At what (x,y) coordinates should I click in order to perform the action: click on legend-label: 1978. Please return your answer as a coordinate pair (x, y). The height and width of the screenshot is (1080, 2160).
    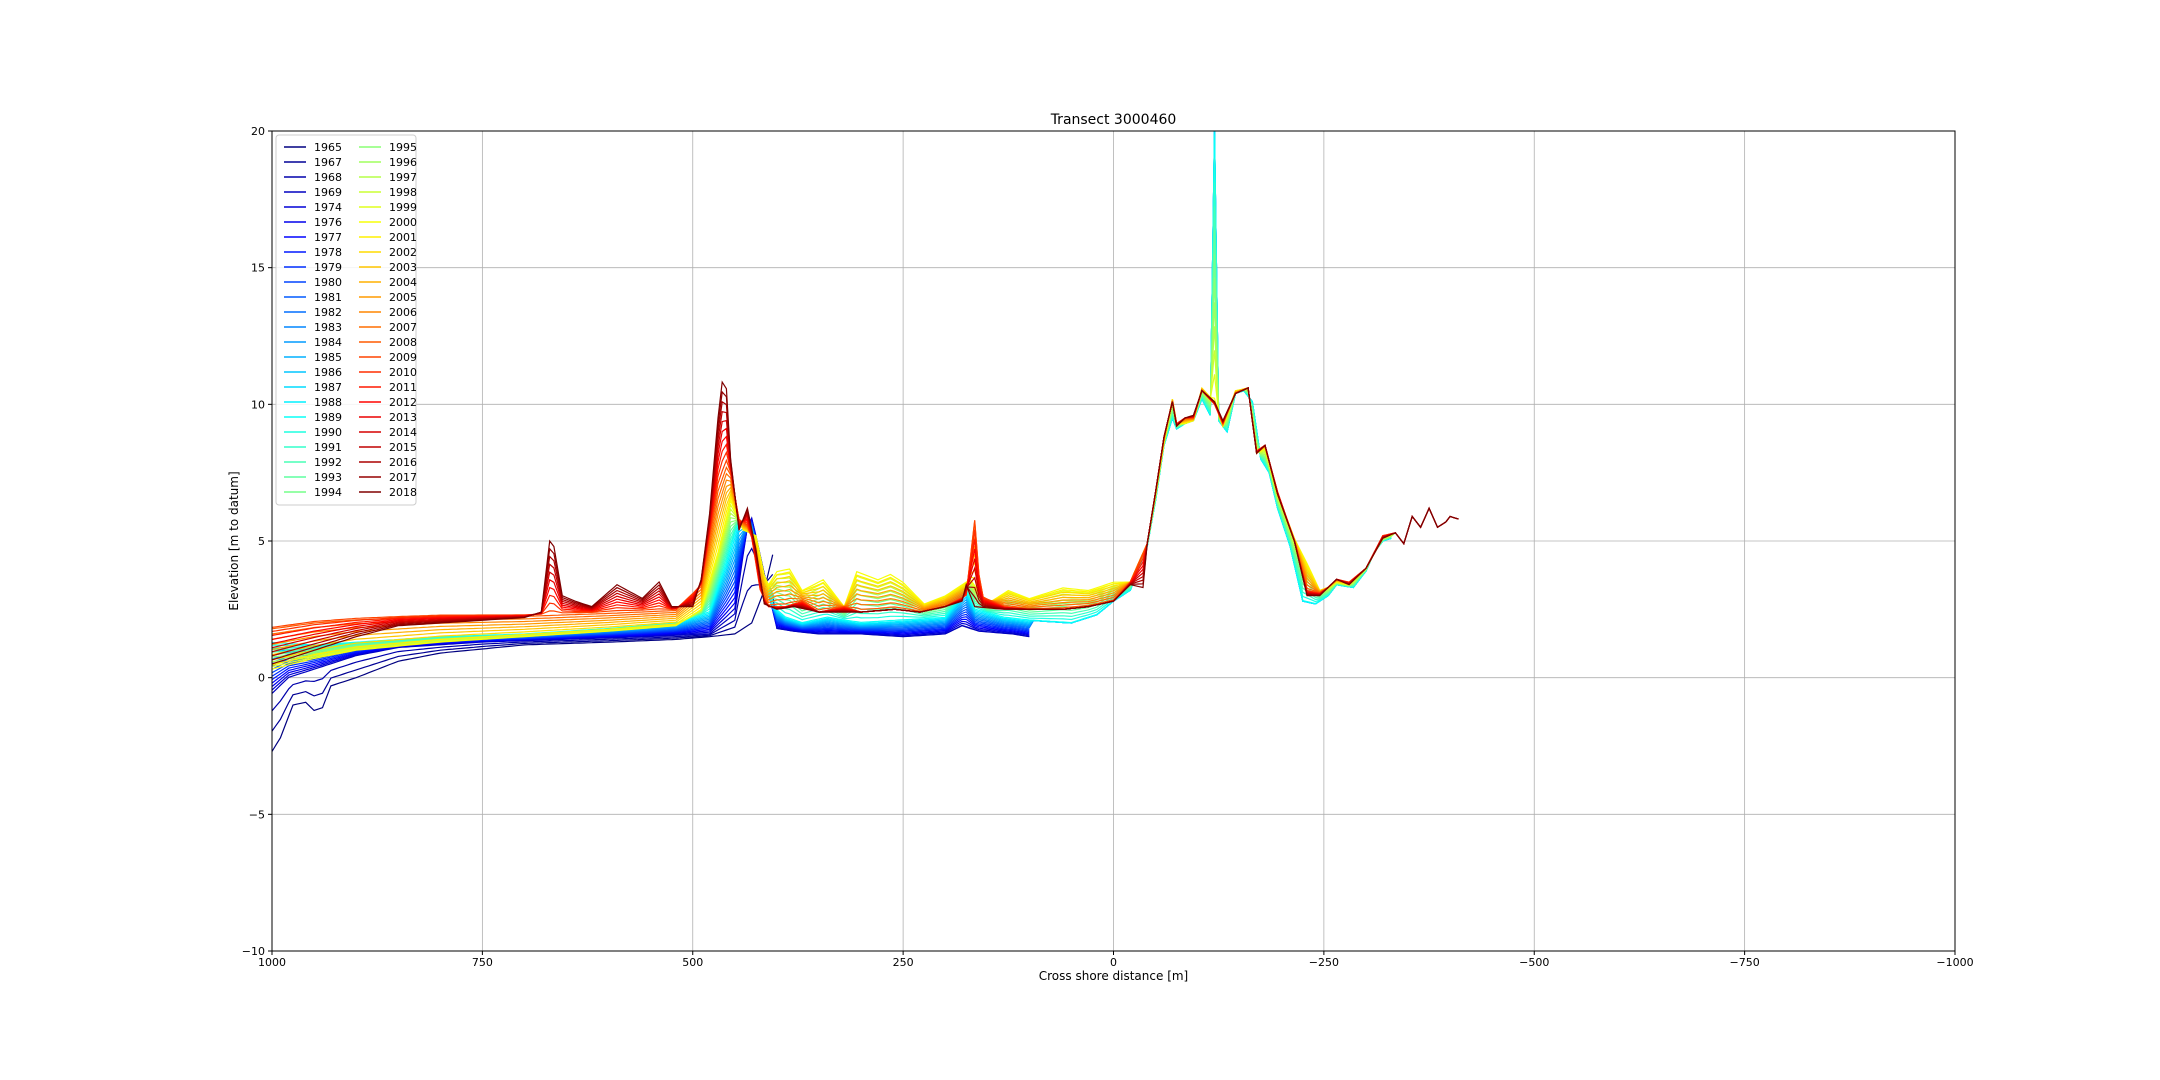
    Looking at the image, I should click on (328, 252).